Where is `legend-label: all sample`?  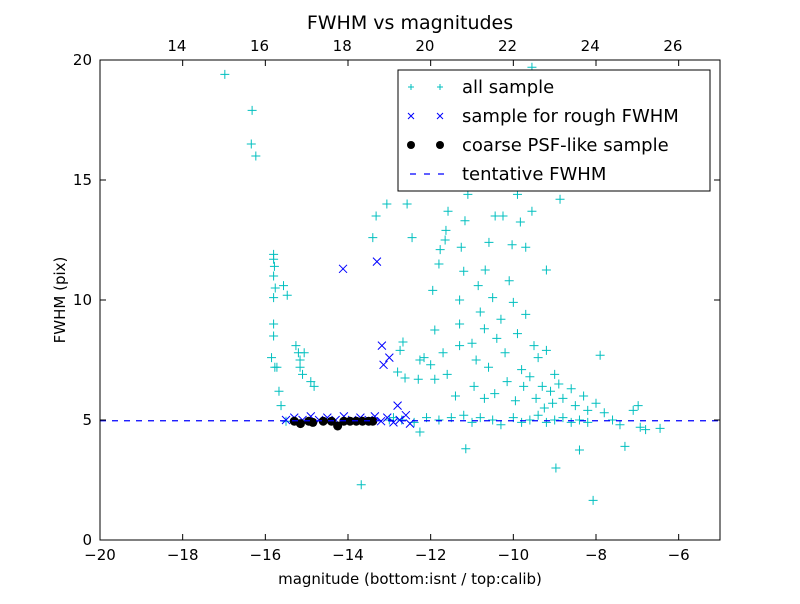 legend-label: all sample is located at coordinates (508, 87).